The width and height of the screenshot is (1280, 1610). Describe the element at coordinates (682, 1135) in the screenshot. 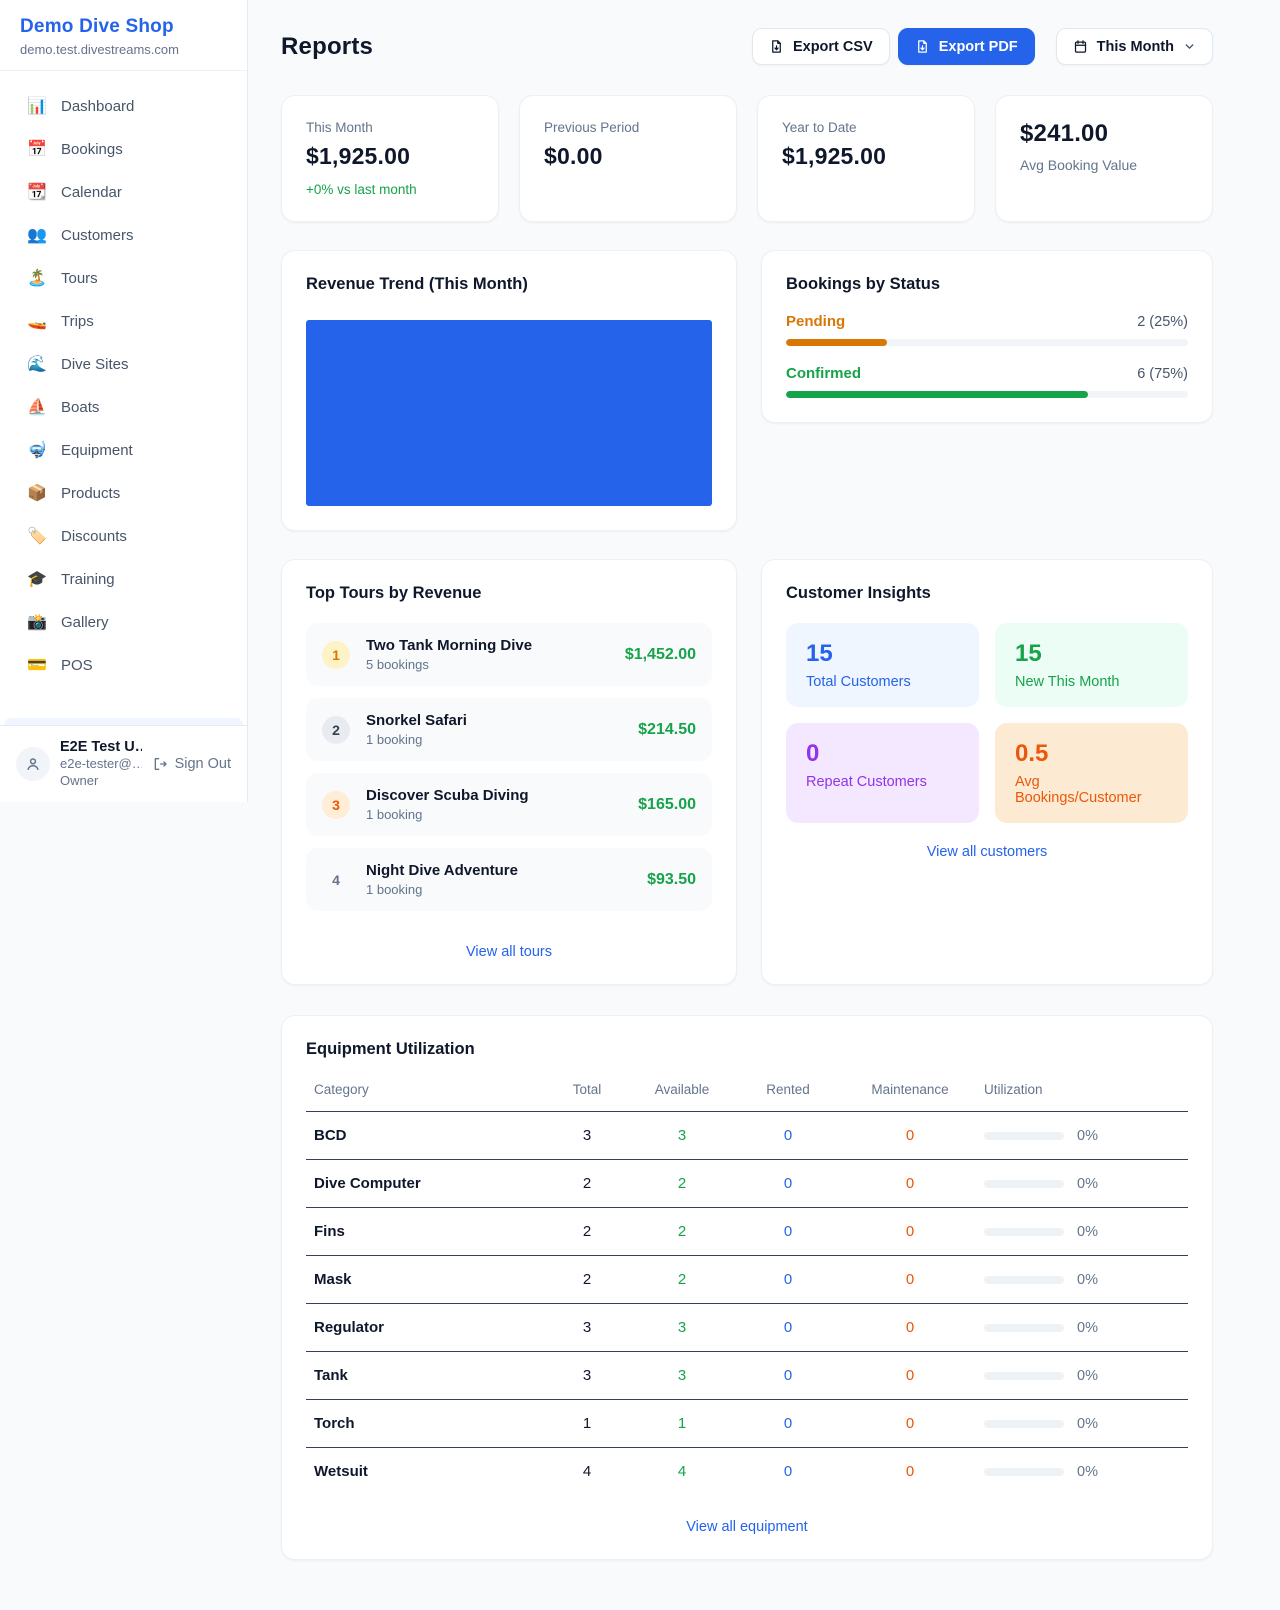

I see `equipment-available: 3` at that location.